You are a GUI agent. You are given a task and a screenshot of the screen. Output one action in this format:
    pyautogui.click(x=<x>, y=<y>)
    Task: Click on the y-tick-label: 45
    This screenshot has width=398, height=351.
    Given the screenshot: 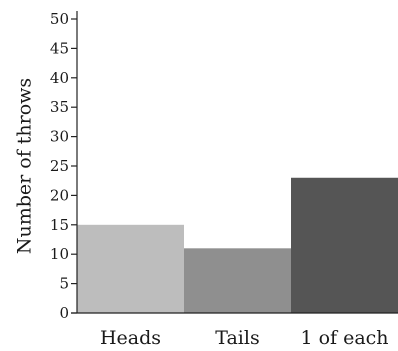 What is the action you would take?
    pyautogui.click(x=59, y=48)
    